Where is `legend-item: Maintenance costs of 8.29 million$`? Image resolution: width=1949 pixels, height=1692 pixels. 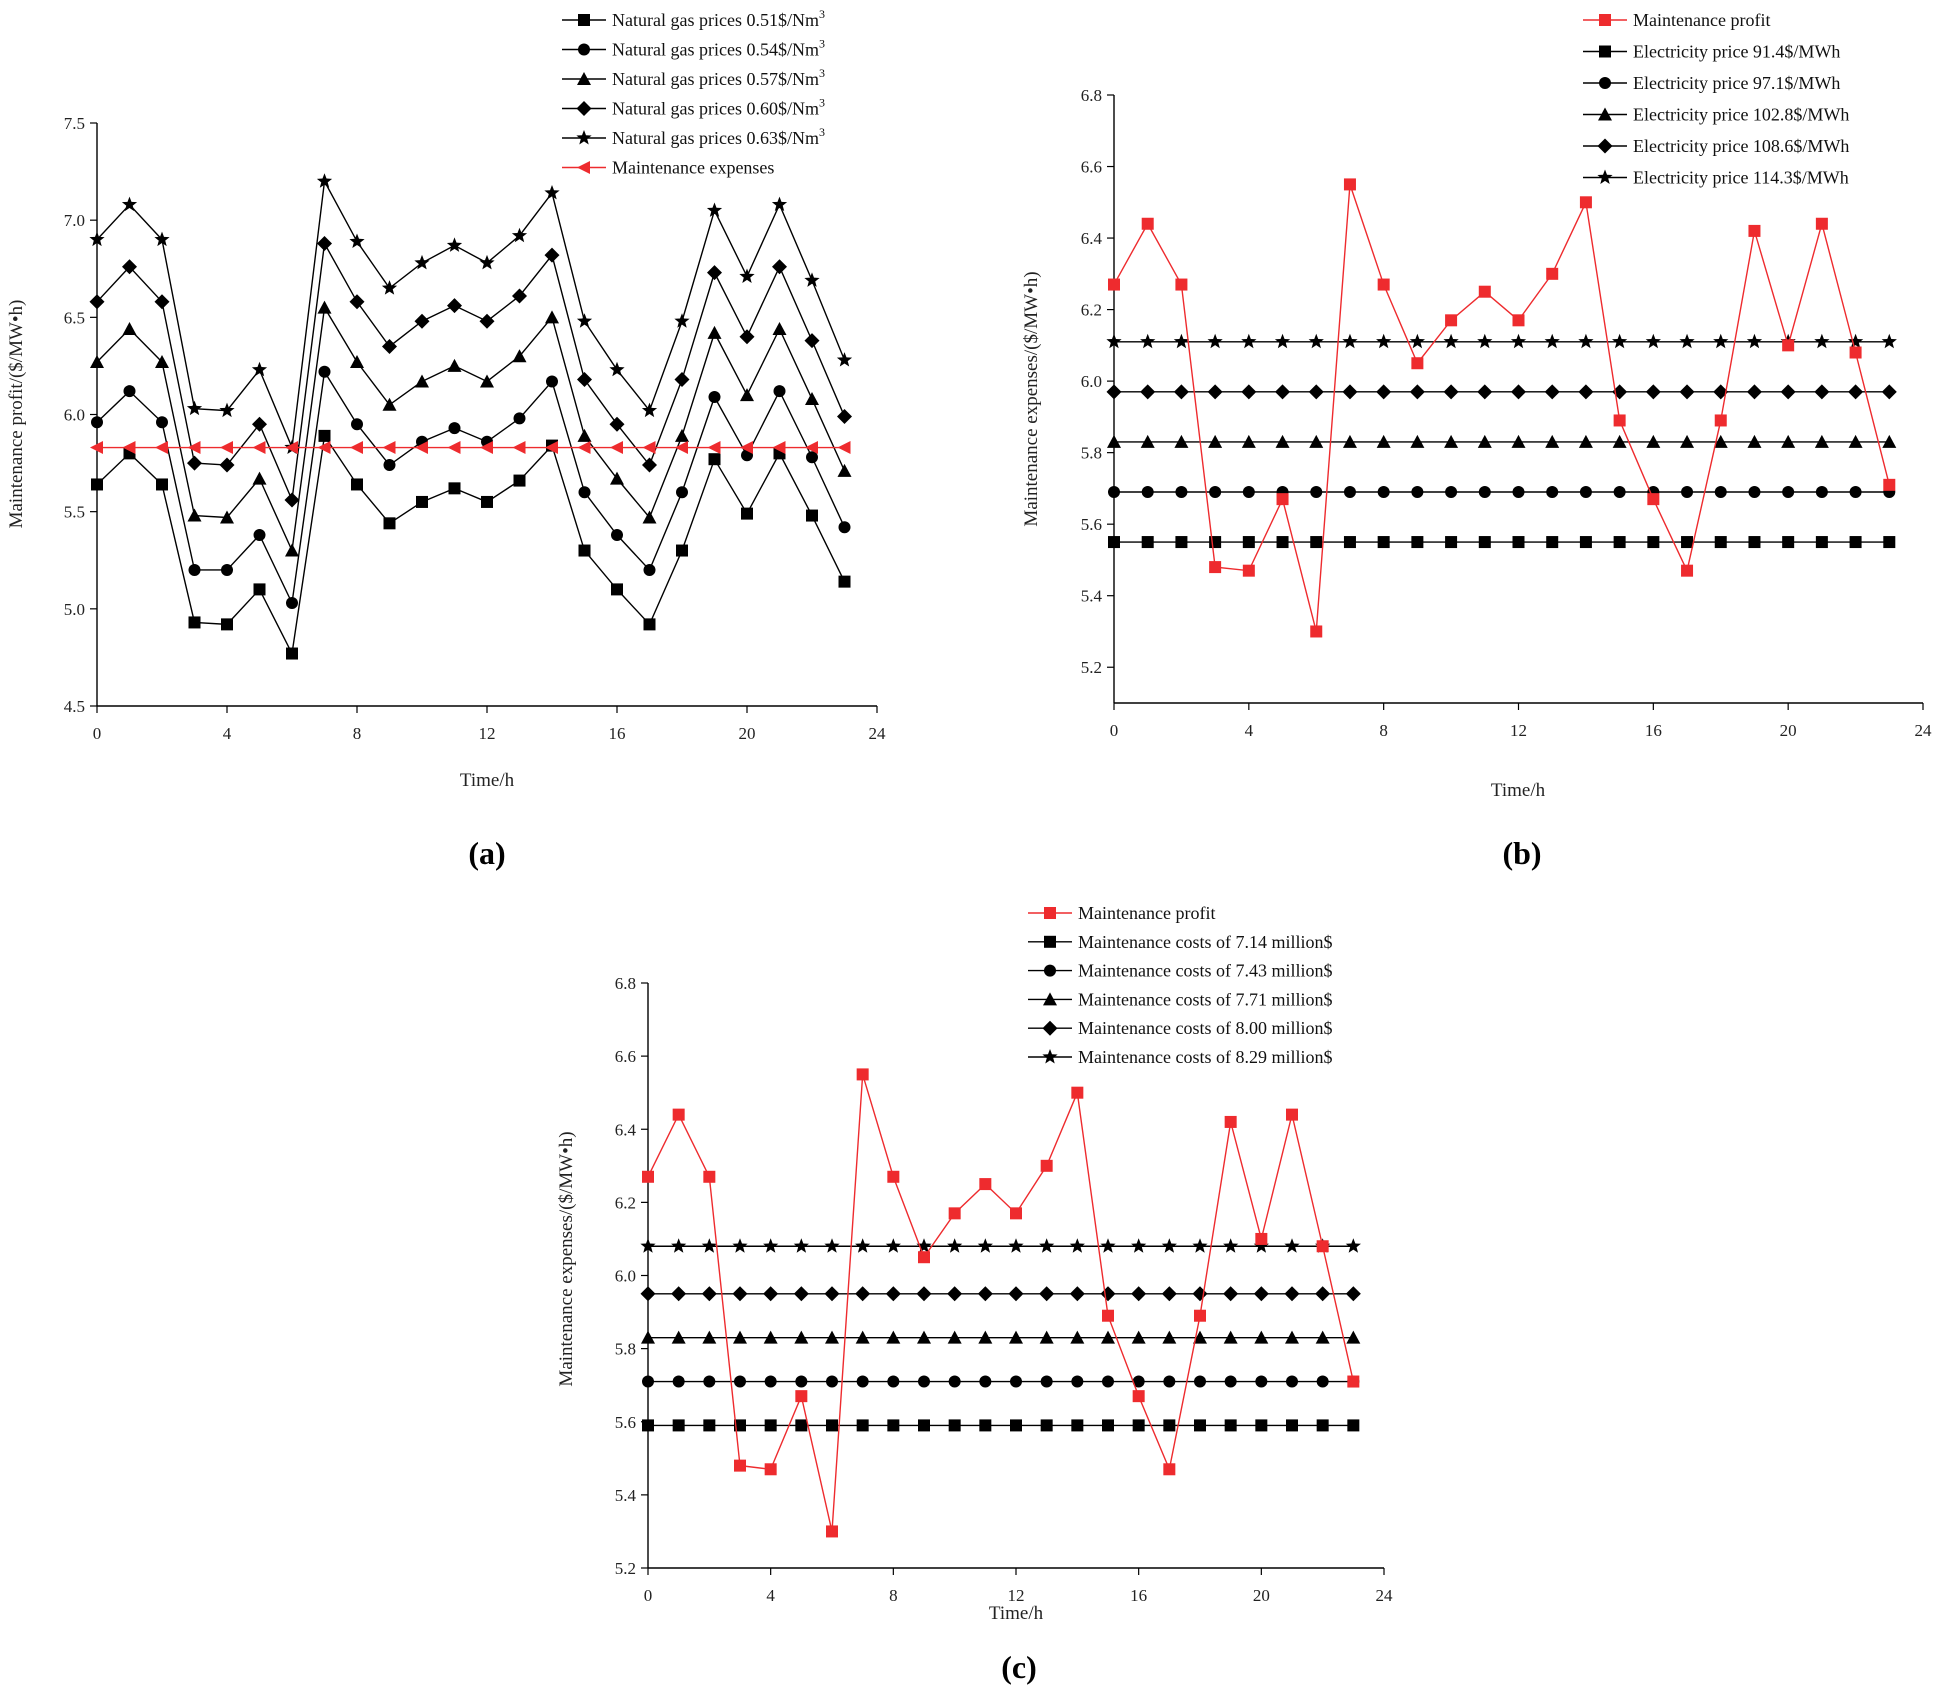
legend-item: Maintenance costs of 8.29 million$ is located at coordinates (1180, 1057).